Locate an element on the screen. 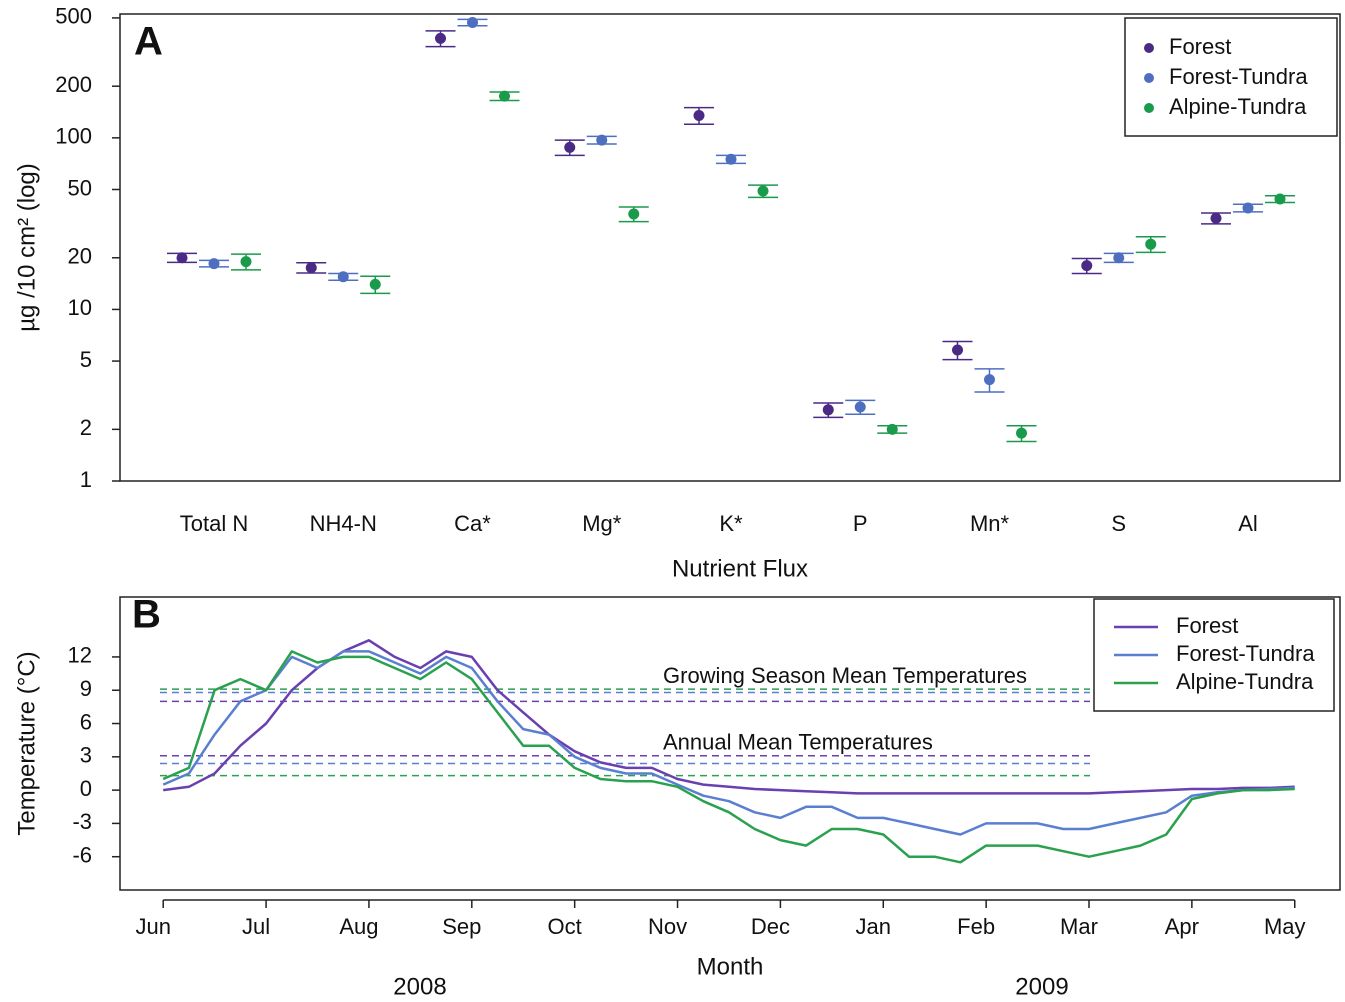 The height and width of the screenshot is (1002, 1345). y-tick-label: 500 is located at coordinates (73, 16).